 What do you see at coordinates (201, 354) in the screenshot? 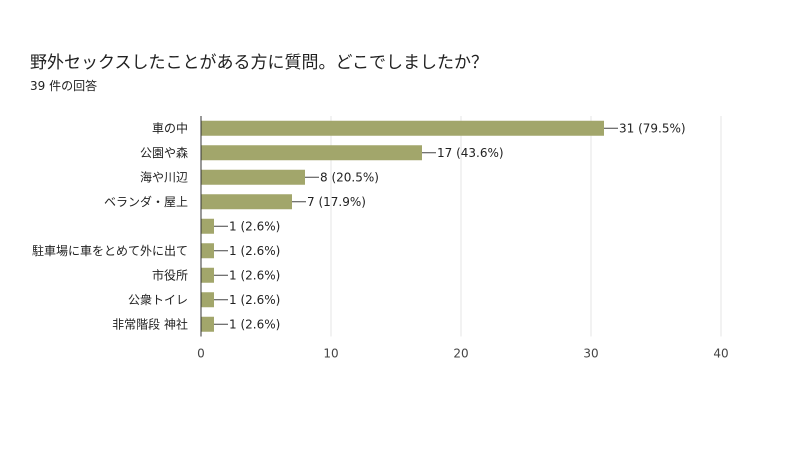
I see `x-tick-label: 0` at bounding box center [201, 354].